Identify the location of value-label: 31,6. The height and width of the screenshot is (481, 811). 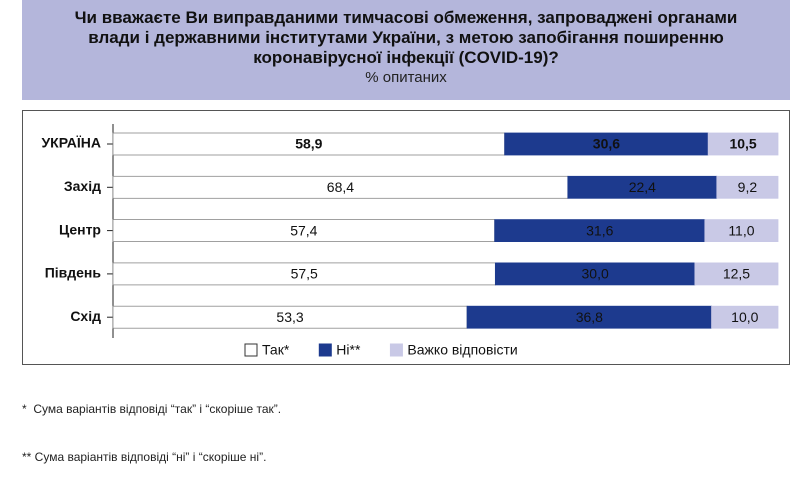
(599, 230).